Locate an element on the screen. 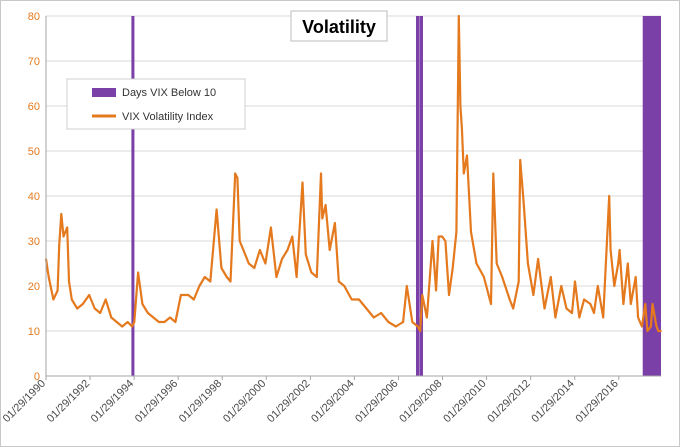  legend-label-below10: Days VIX Below 10 is located at coordinates (169, 93).